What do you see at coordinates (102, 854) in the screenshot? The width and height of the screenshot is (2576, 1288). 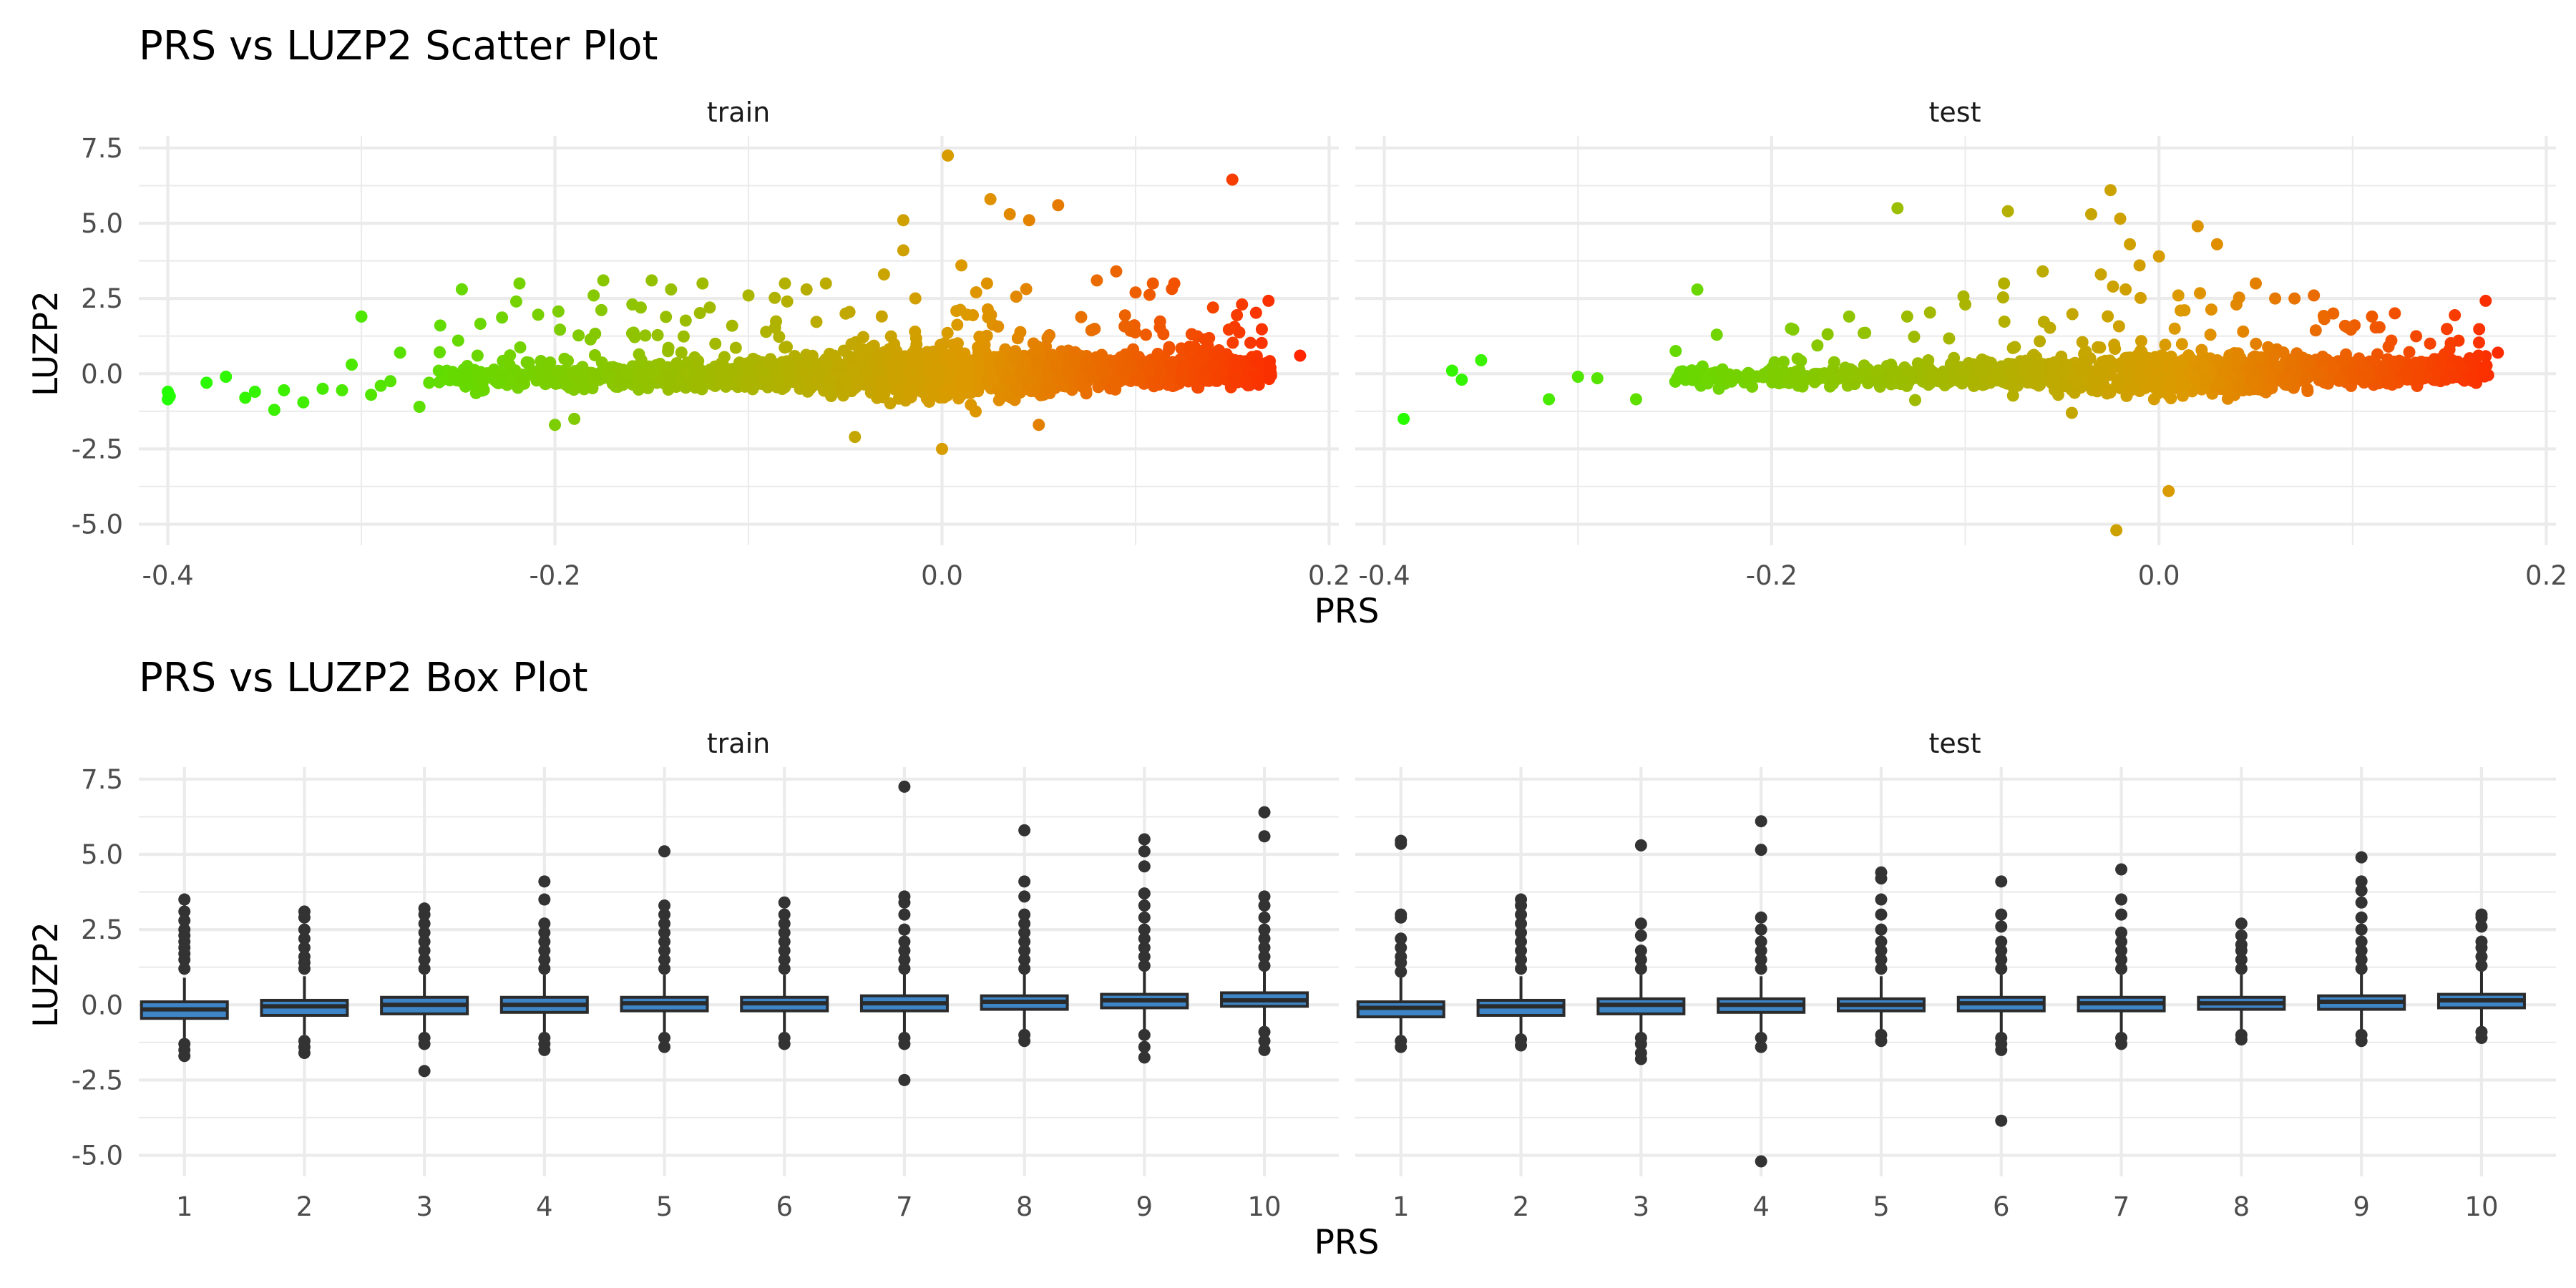 I see `box-y-tick-label: 5.0` at bounding box center [102, 854].